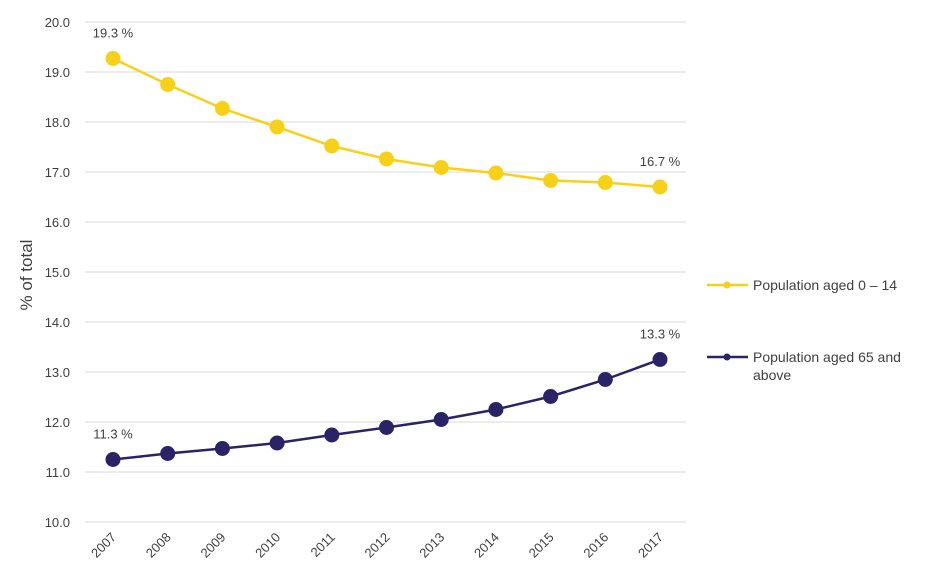 This screenshot has height=579, width=940. Describe the element at coordinates (486, 545) in the screenshot. I see `x-tick-label: 2014` at that location.